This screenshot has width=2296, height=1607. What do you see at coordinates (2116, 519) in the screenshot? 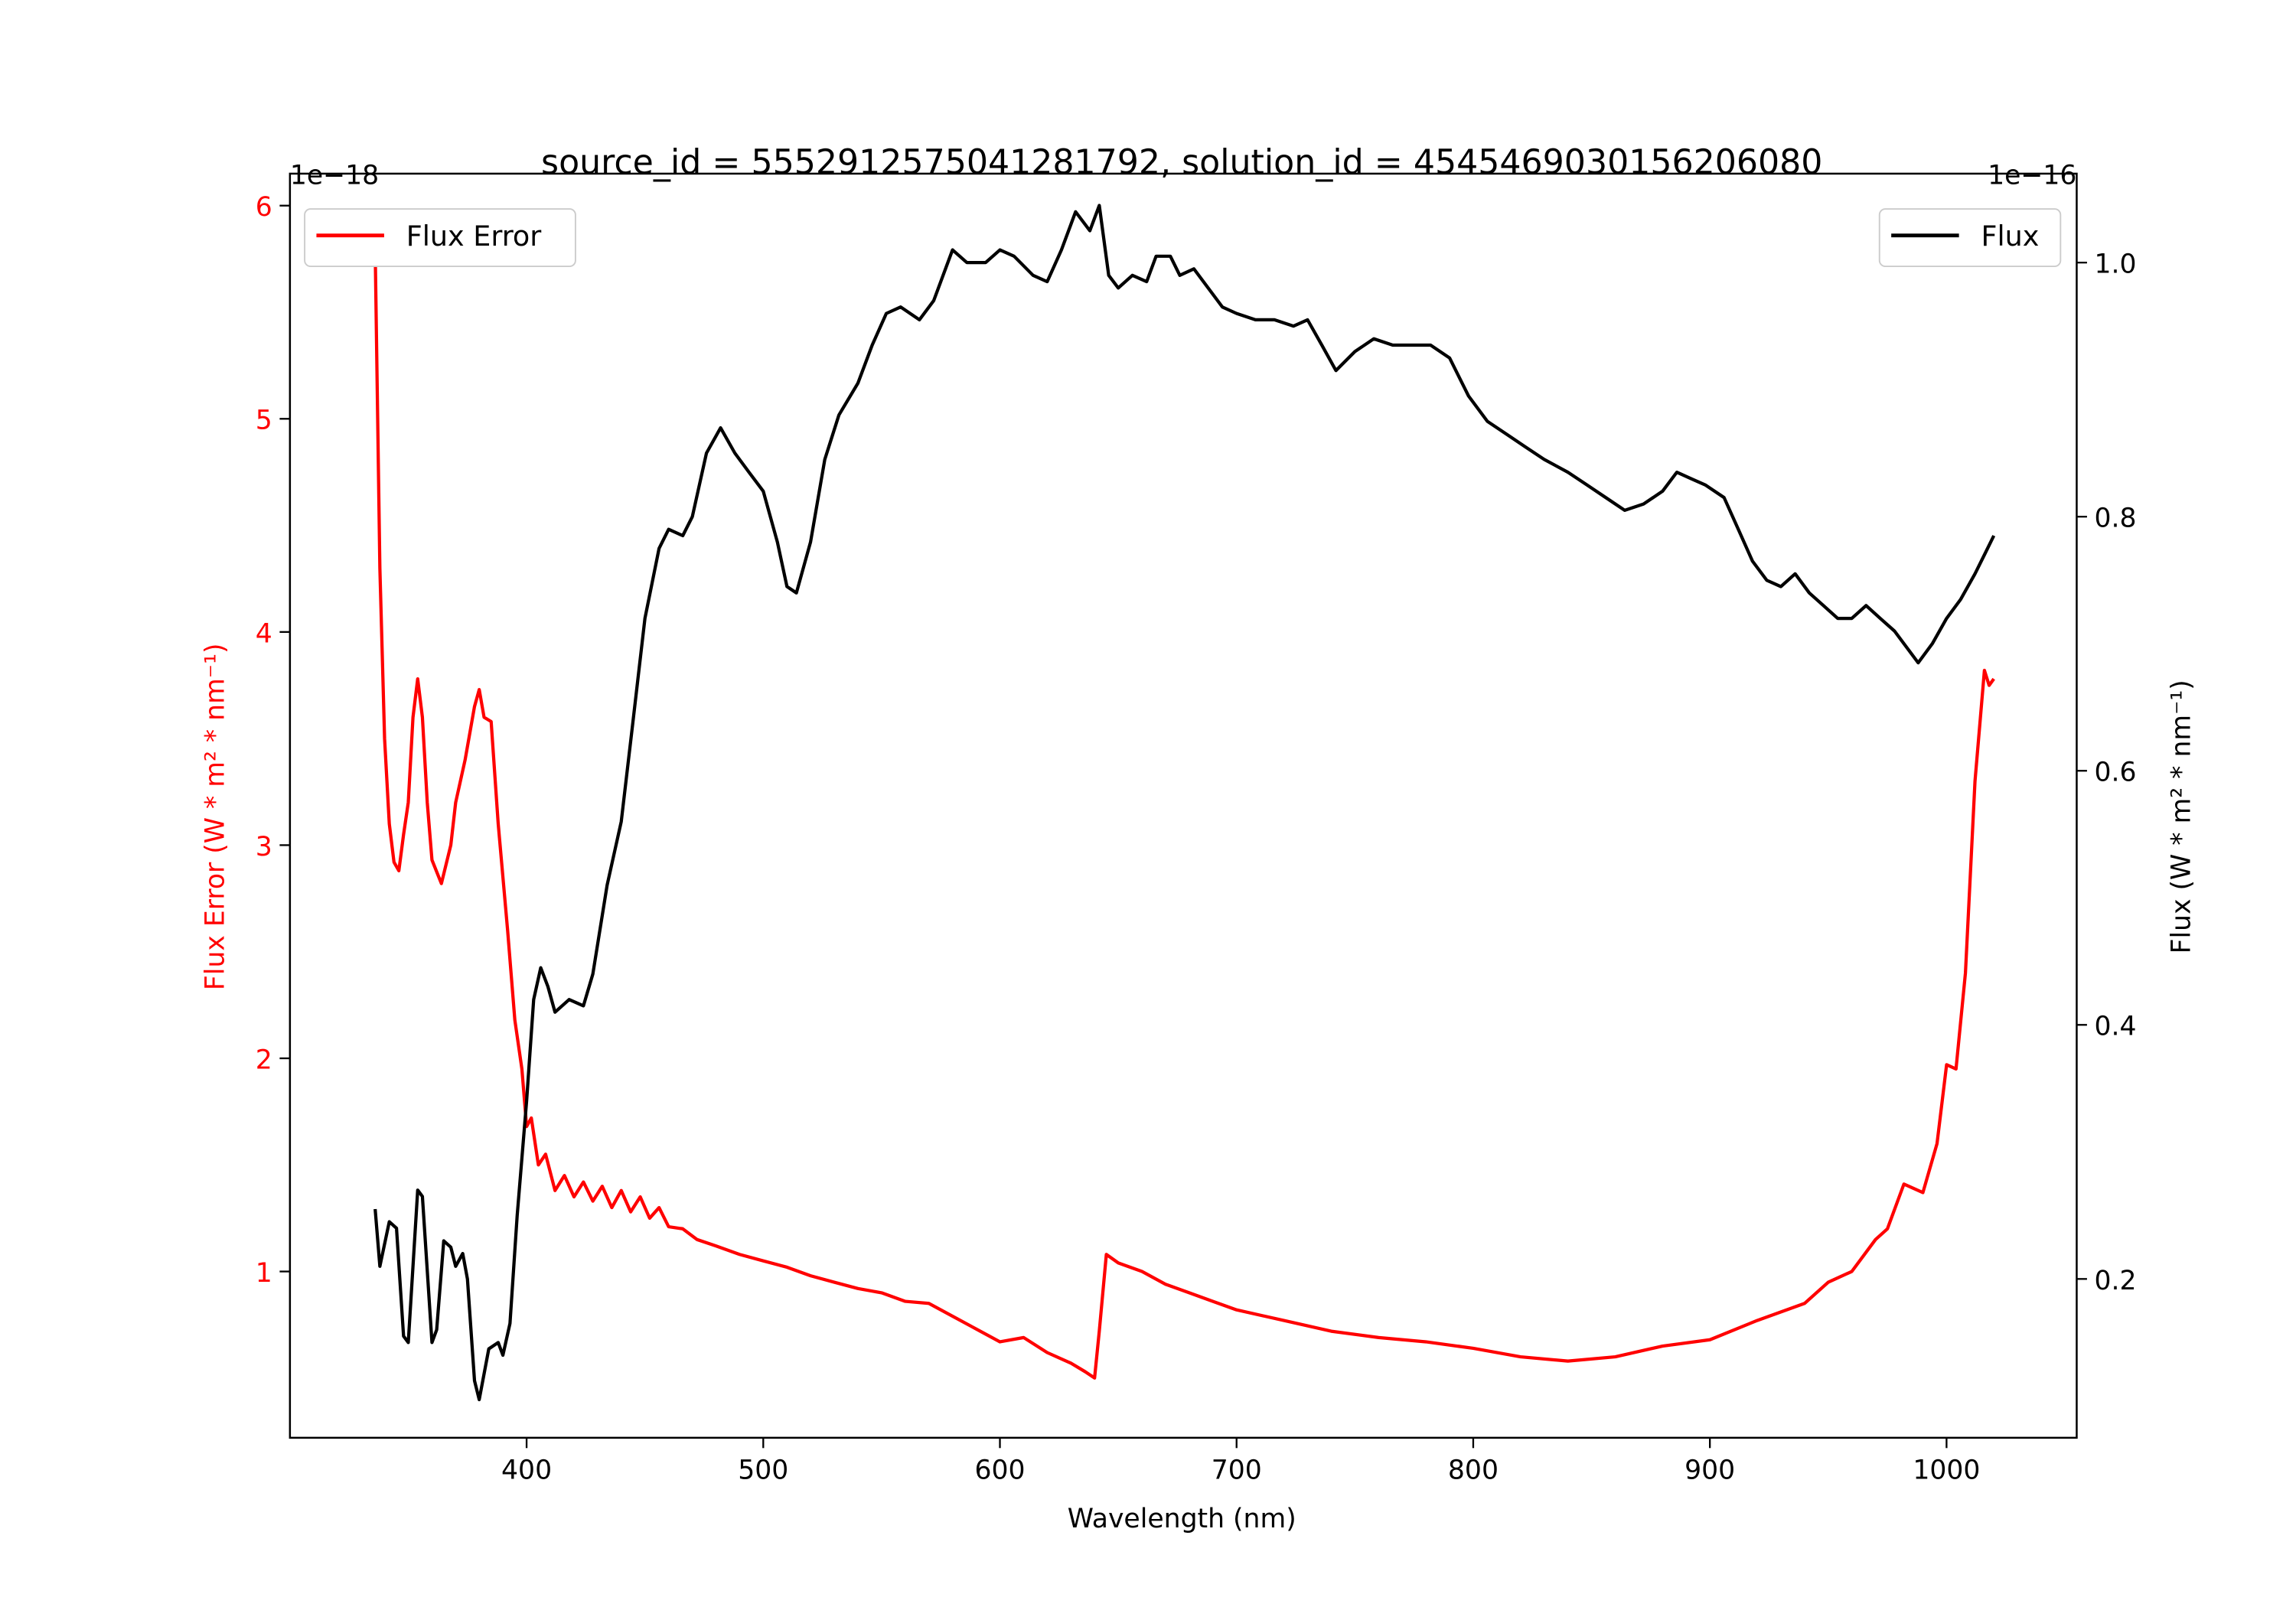
I see `right-y-tick-label: 0.8` at bounding box center [2116, 519].